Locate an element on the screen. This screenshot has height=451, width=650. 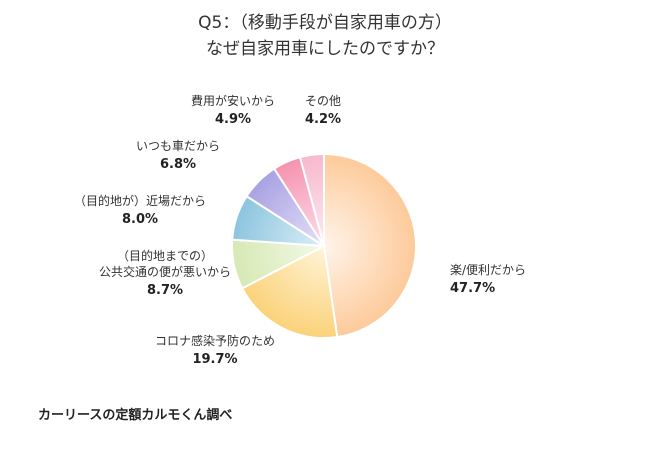
slice-value-label: 4.2% is located at coordinates (323, 119).